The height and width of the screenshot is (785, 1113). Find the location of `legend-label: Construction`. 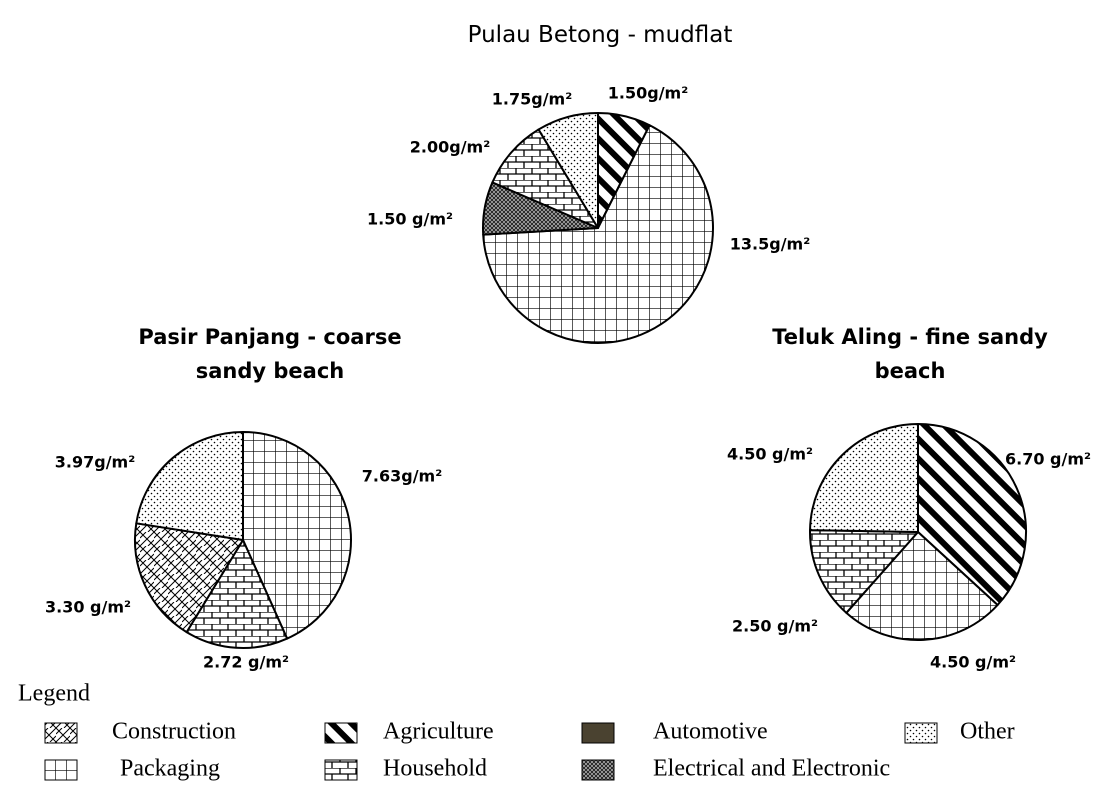

legend-label: Construction is located at coordinates (174, 732).